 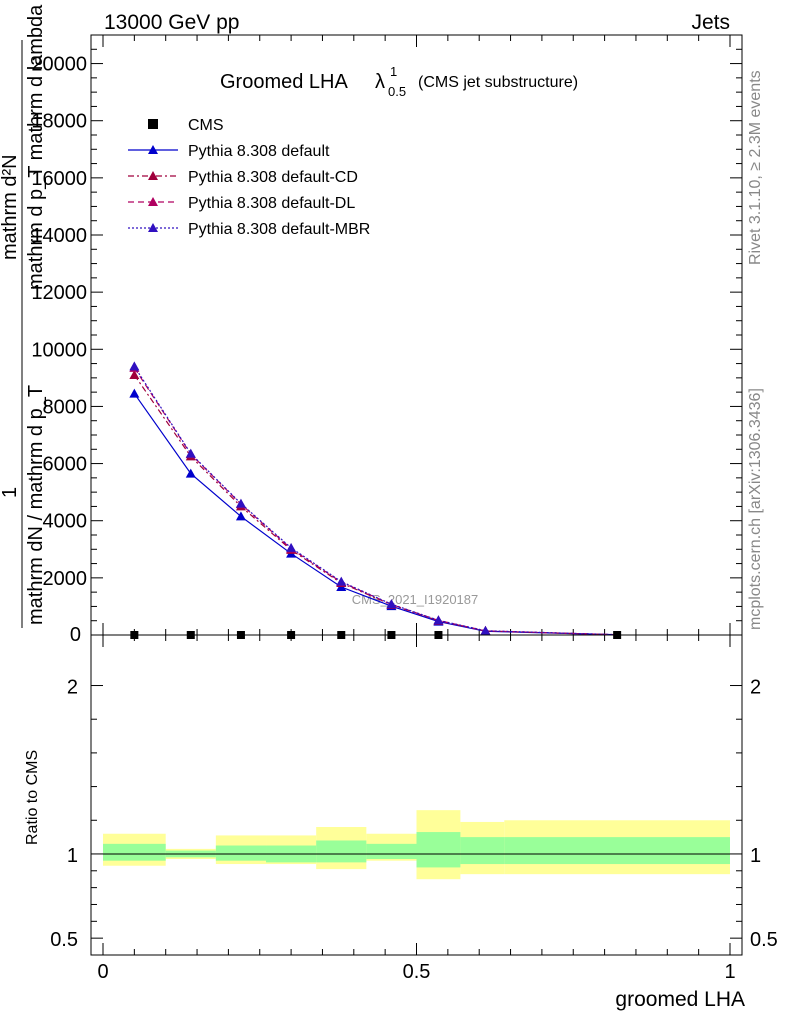 What do you see at coordinates (102, 972) in the screenshot?
I see `x-tick-label: 0` at bounding box center [102, 972].